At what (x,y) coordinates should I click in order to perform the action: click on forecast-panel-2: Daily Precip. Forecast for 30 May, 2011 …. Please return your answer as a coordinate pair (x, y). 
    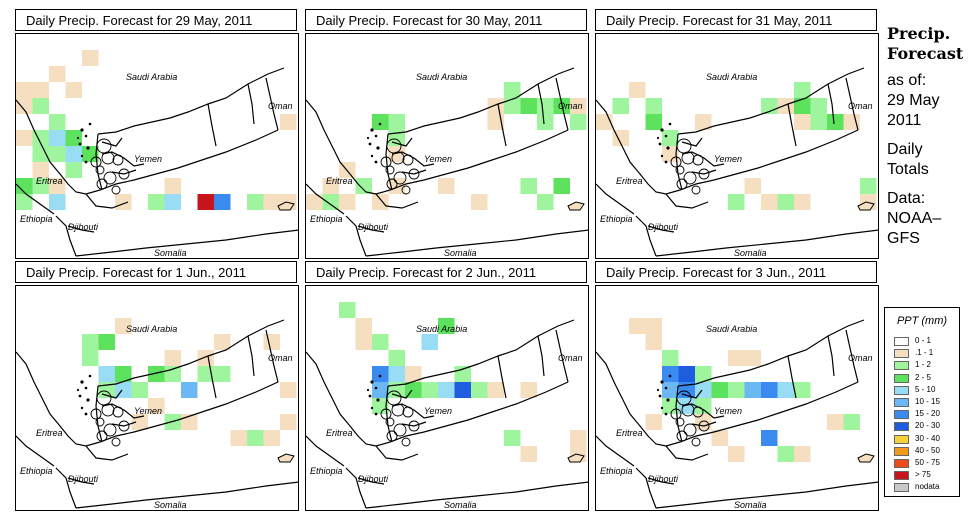
    Looking at the image, I should click on (447, 134).